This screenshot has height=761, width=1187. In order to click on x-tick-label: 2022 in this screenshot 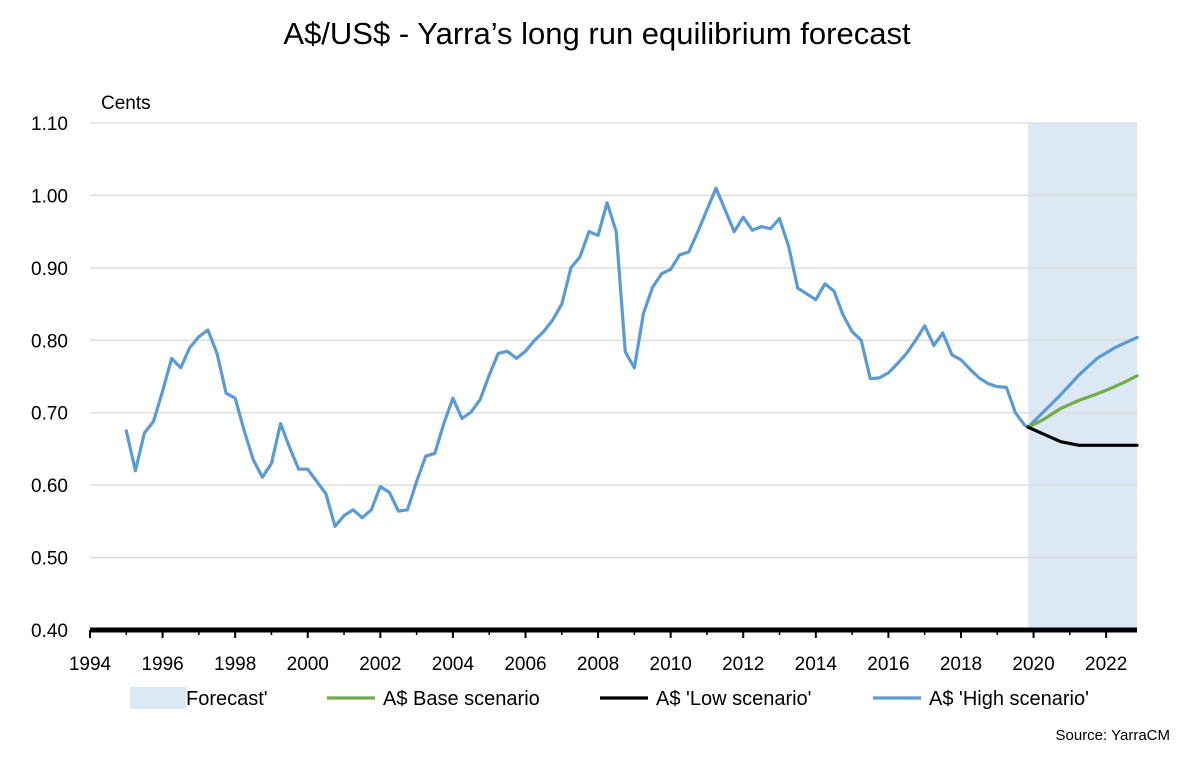, I will do `click(1106, 664)`.